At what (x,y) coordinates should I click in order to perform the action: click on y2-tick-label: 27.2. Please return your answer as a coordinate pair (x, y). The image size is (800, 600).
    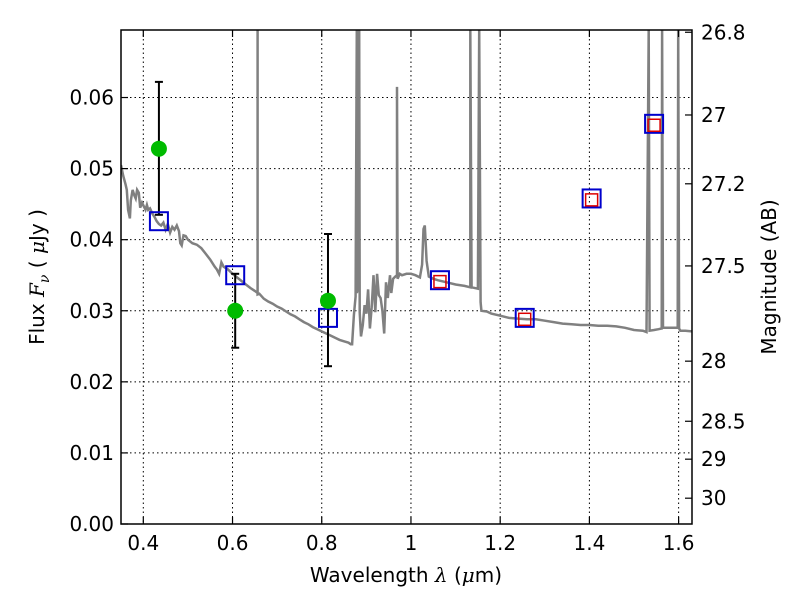
    Looking at the image, I should click on (723, 184).